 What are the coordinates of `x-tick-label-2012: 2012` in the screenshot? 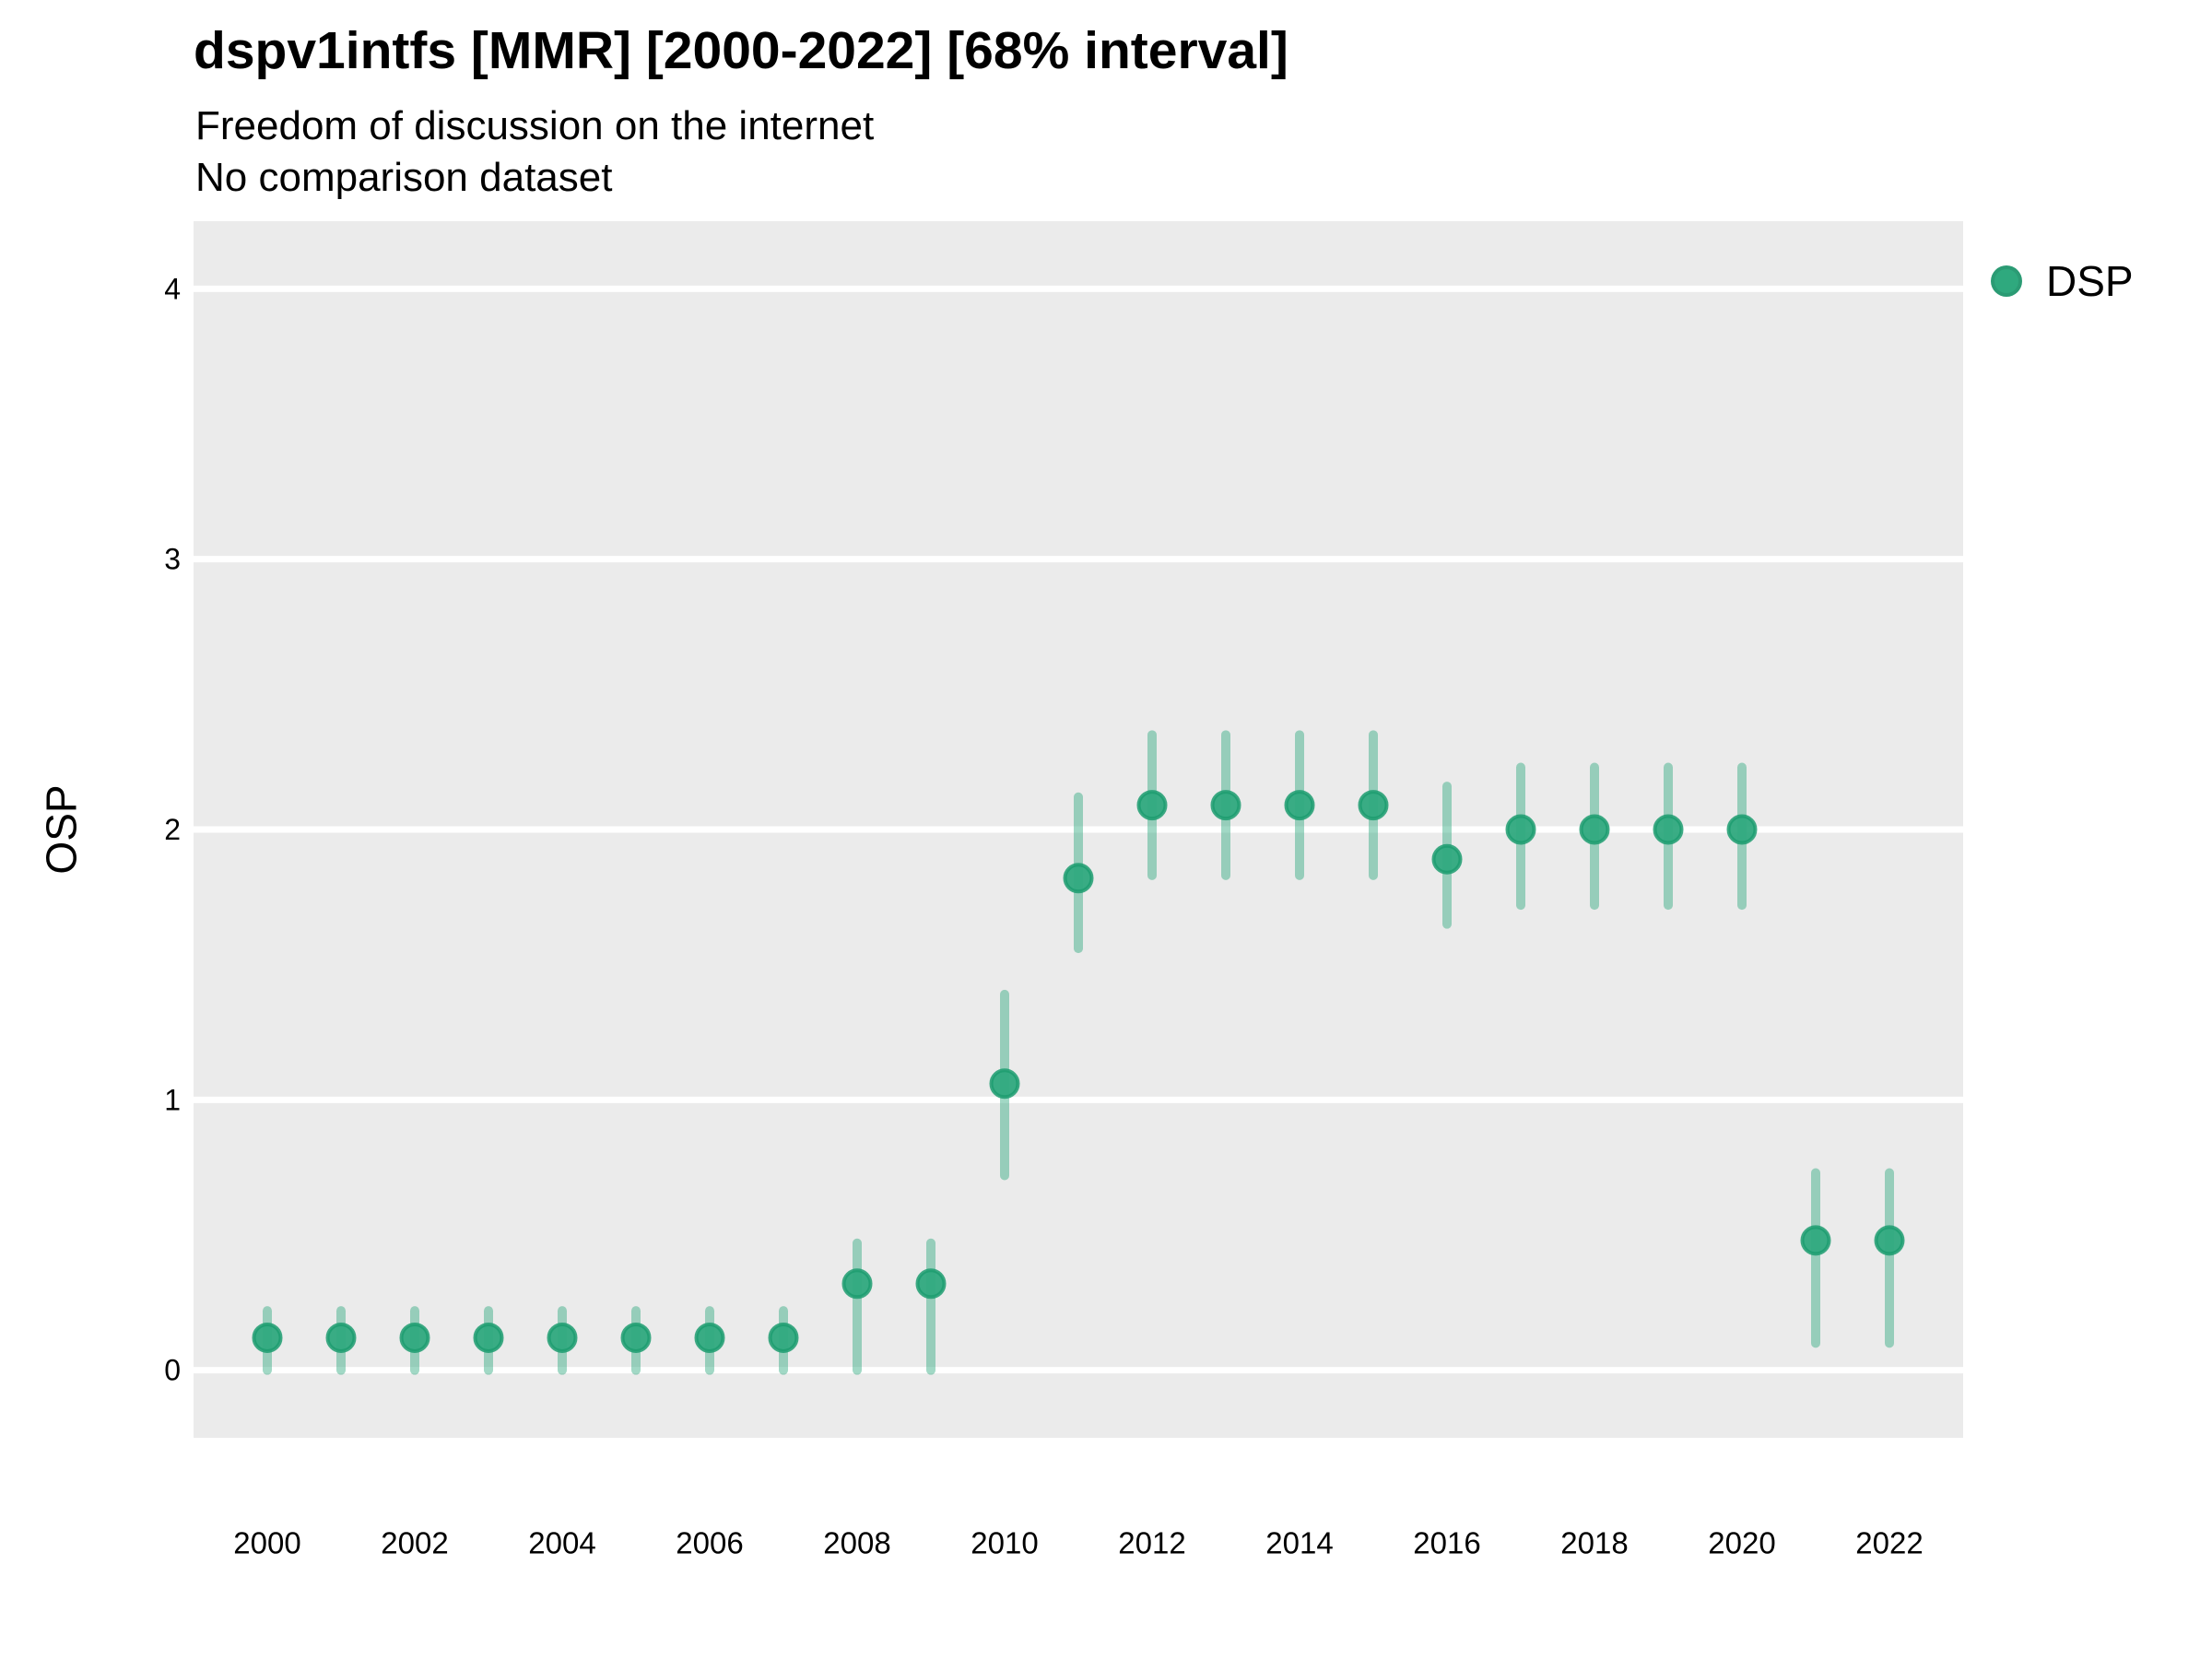 It's located at (1151, 1543).